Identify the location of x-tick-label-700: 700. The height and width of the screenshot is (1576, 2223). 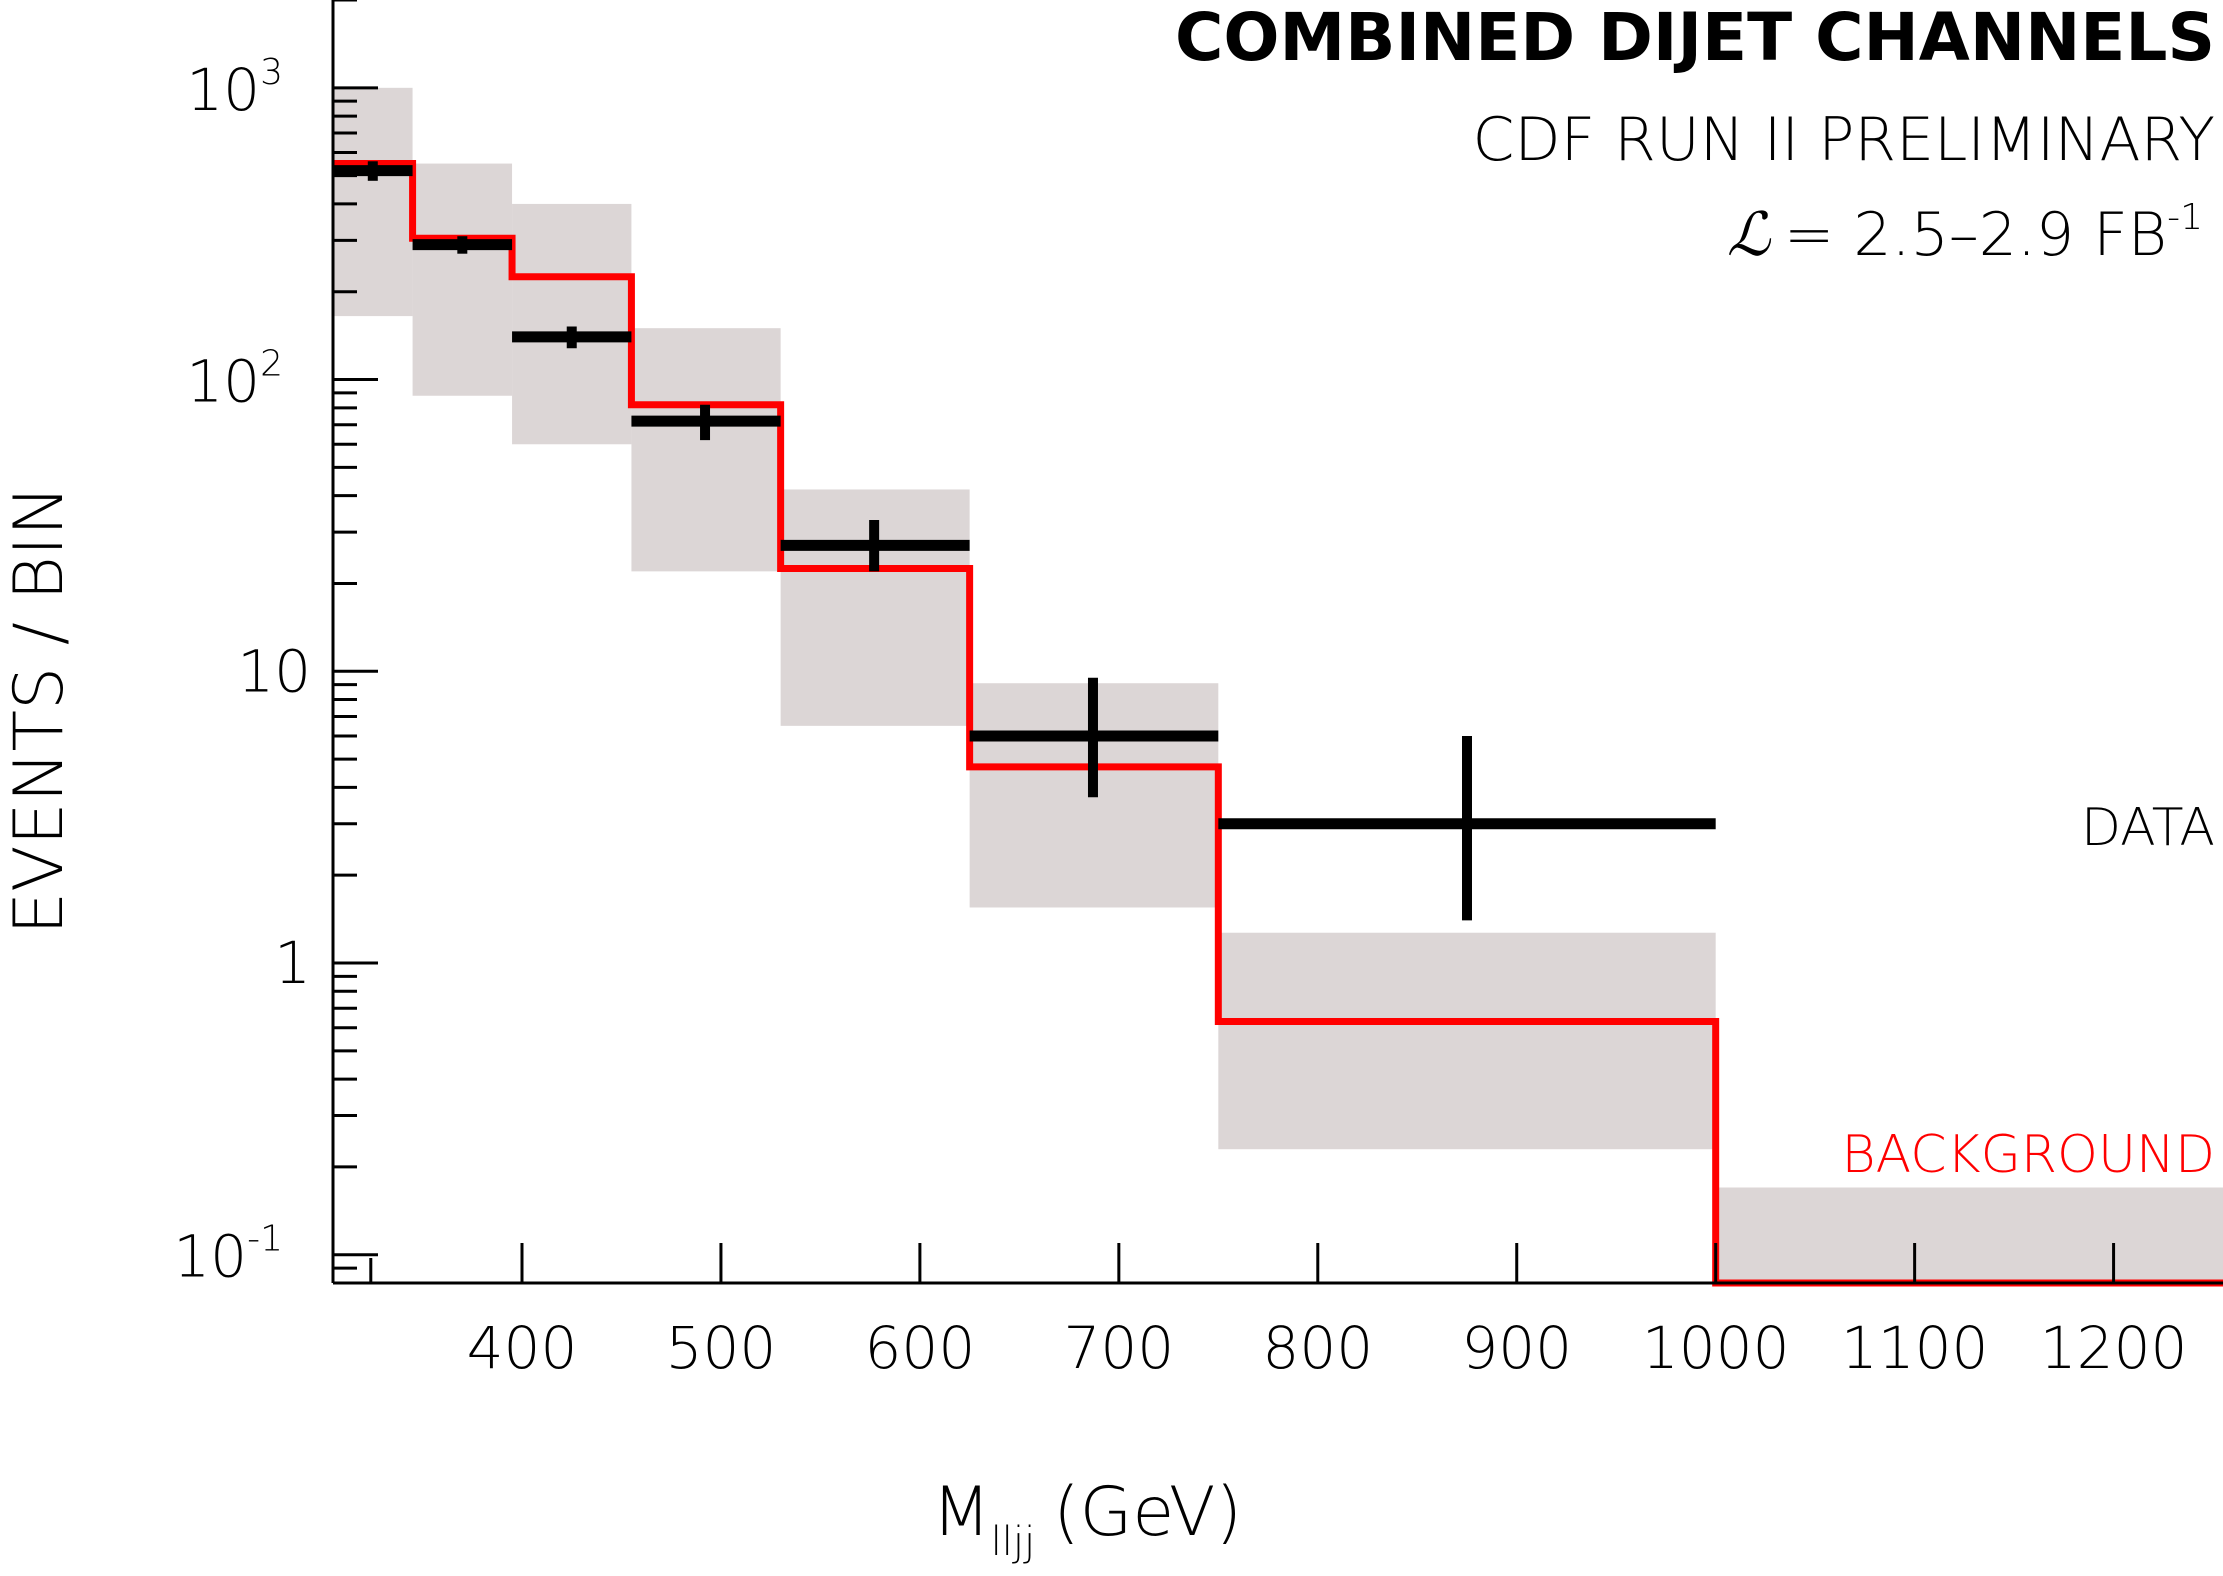
(1118, 1348).